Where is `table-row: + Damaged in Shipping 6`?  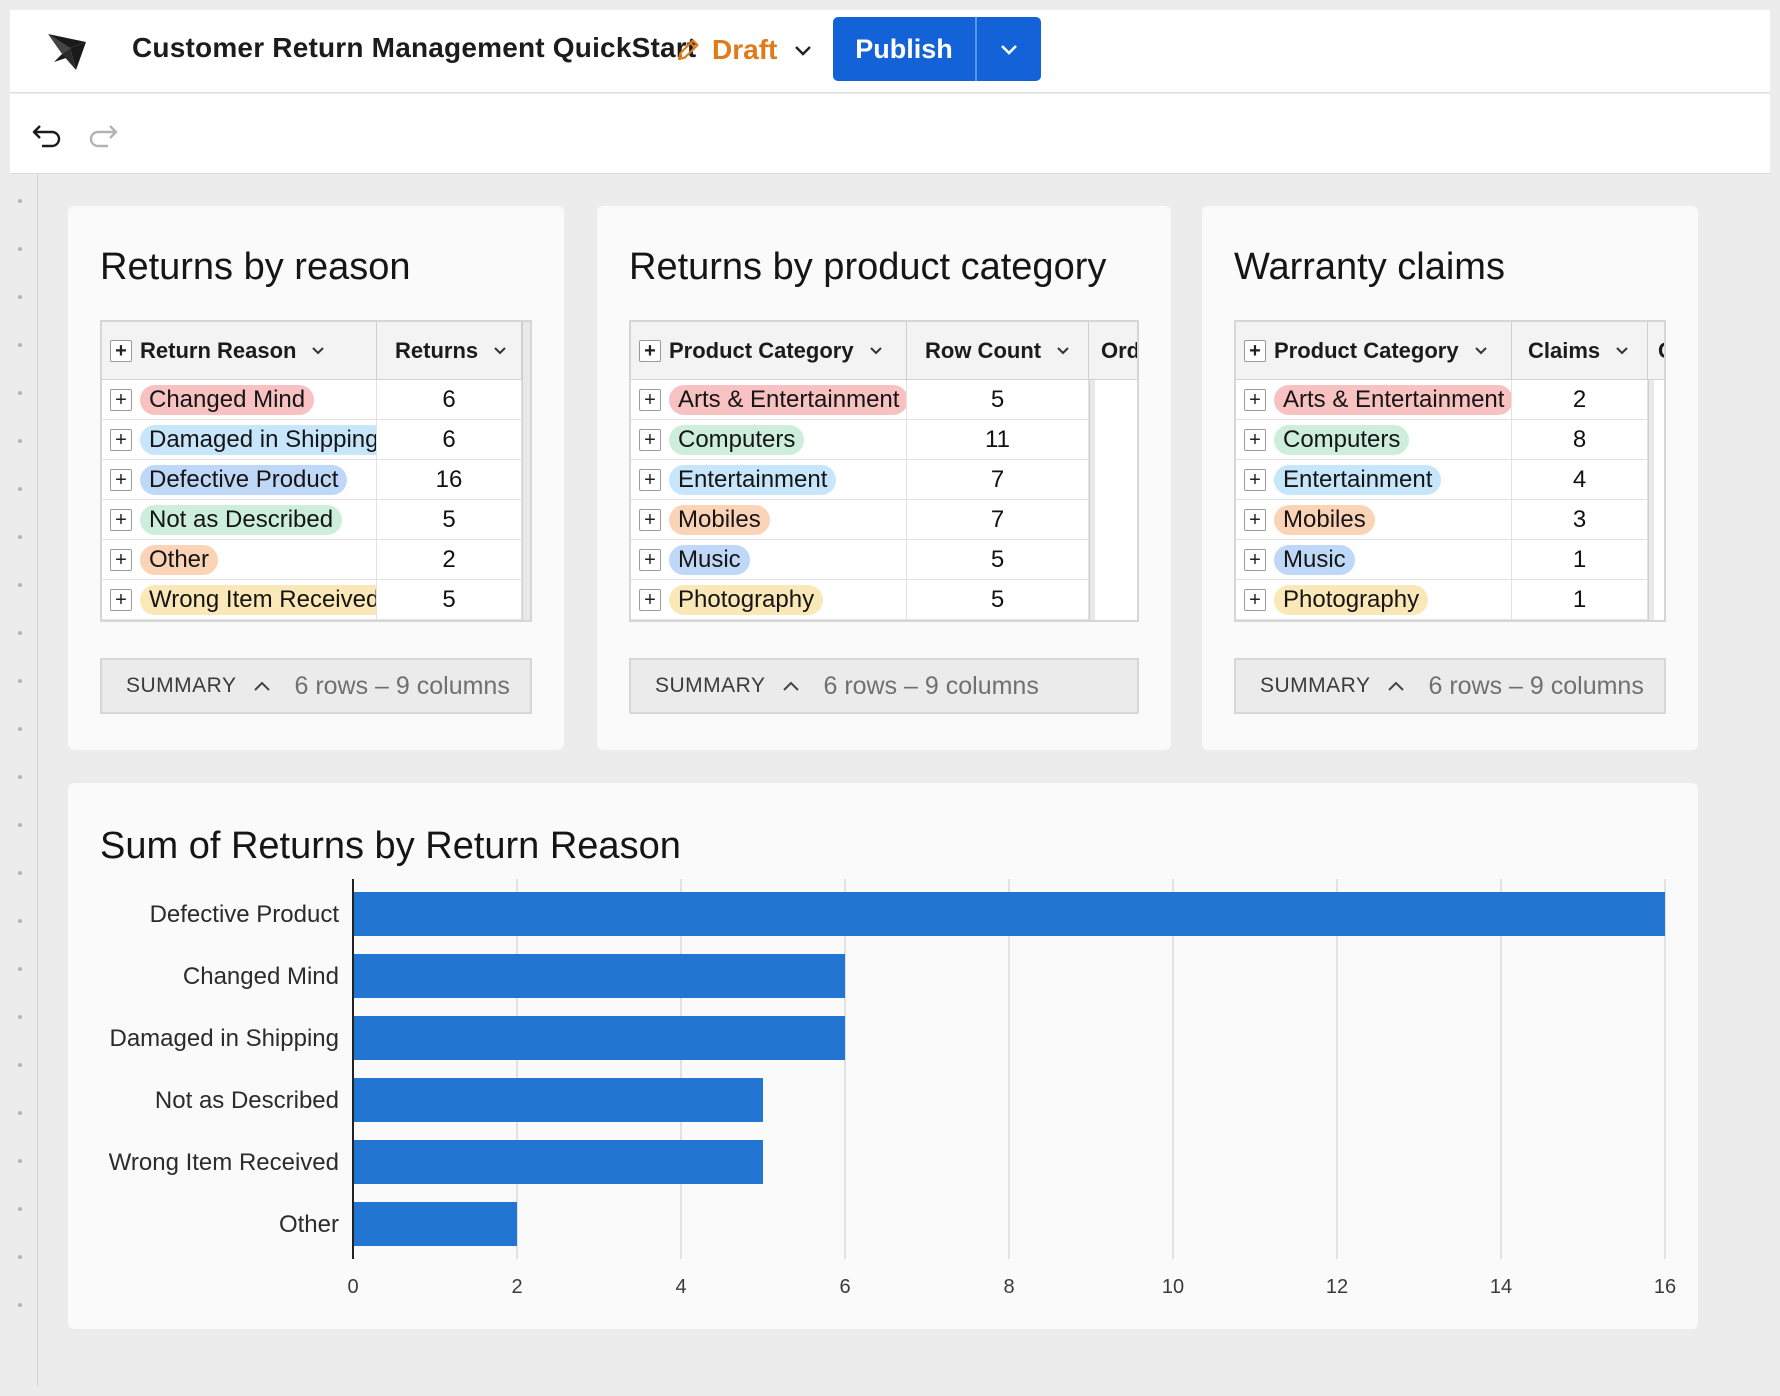 table-row: + Damaged in Shipping 6 is located at coordinates (312, 440).